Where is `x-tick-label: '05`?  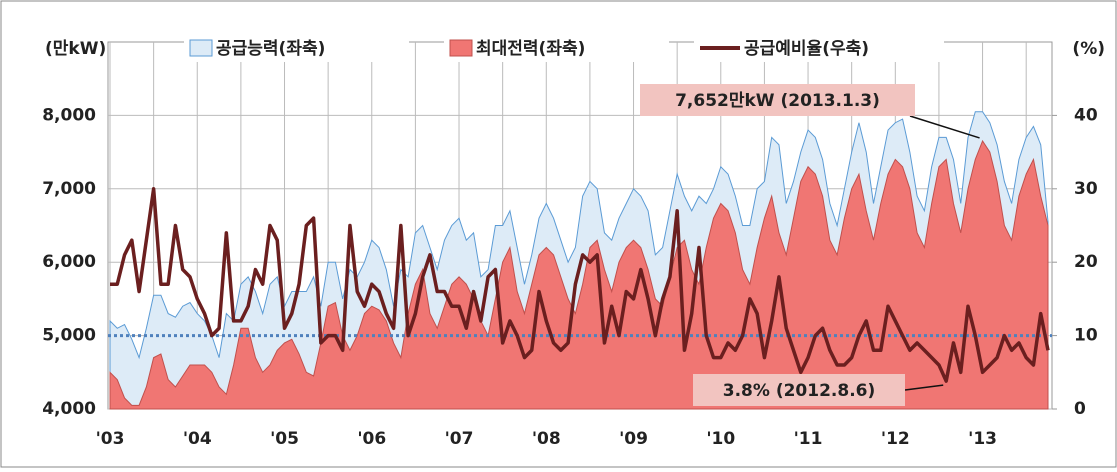
x-tick-label: '05 is located at coordinates (284, 439).